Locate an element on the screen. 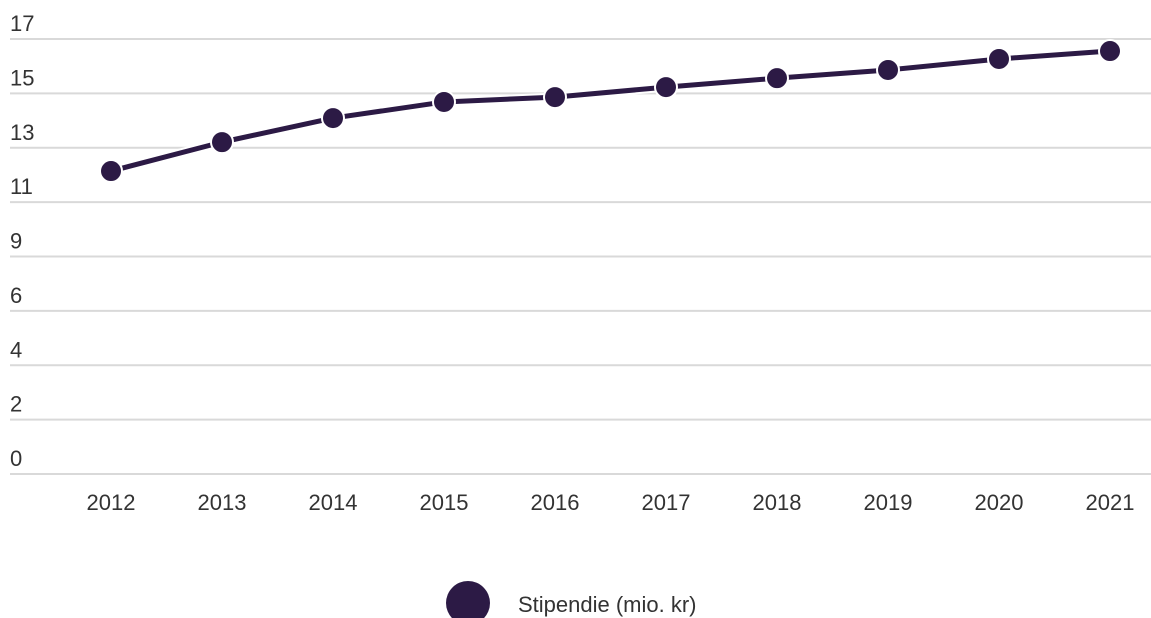 This screenshot has height=618, width=1151. x-tick-label: 2018 is located at coordinates (777, 502).